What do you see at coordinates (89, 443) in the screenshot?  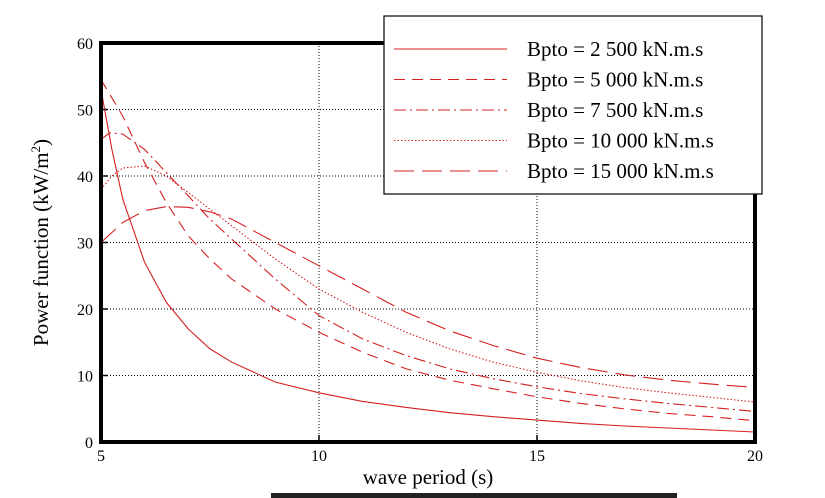 I see `y-tick-label: 0` at bounding box center [89, 443].